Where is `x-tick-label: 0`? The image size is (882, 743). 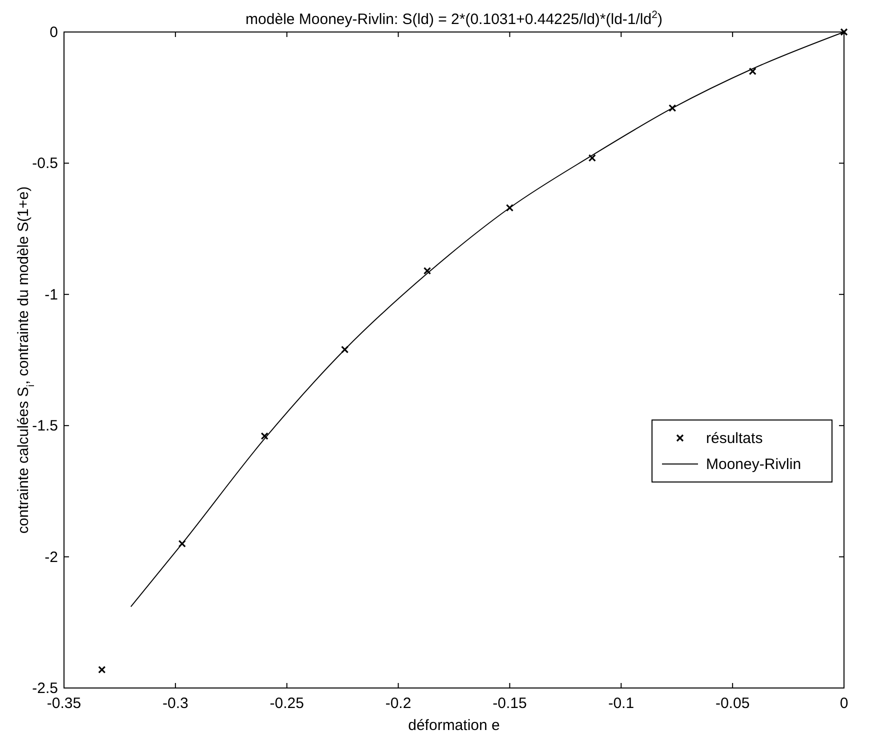
x-tick-label: 0 is located at coordinates (844, 703).